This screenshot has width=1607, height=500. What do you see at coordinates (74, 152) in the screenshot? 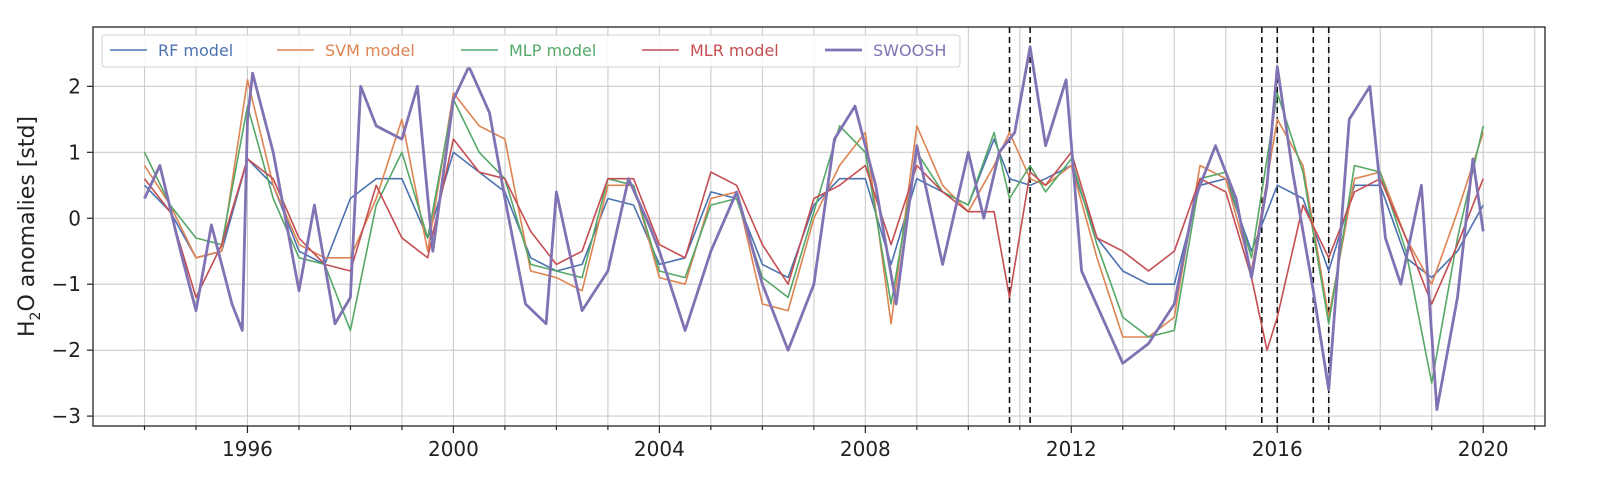
I see `y-tick-label: 1` at bounding box center [74, 152].